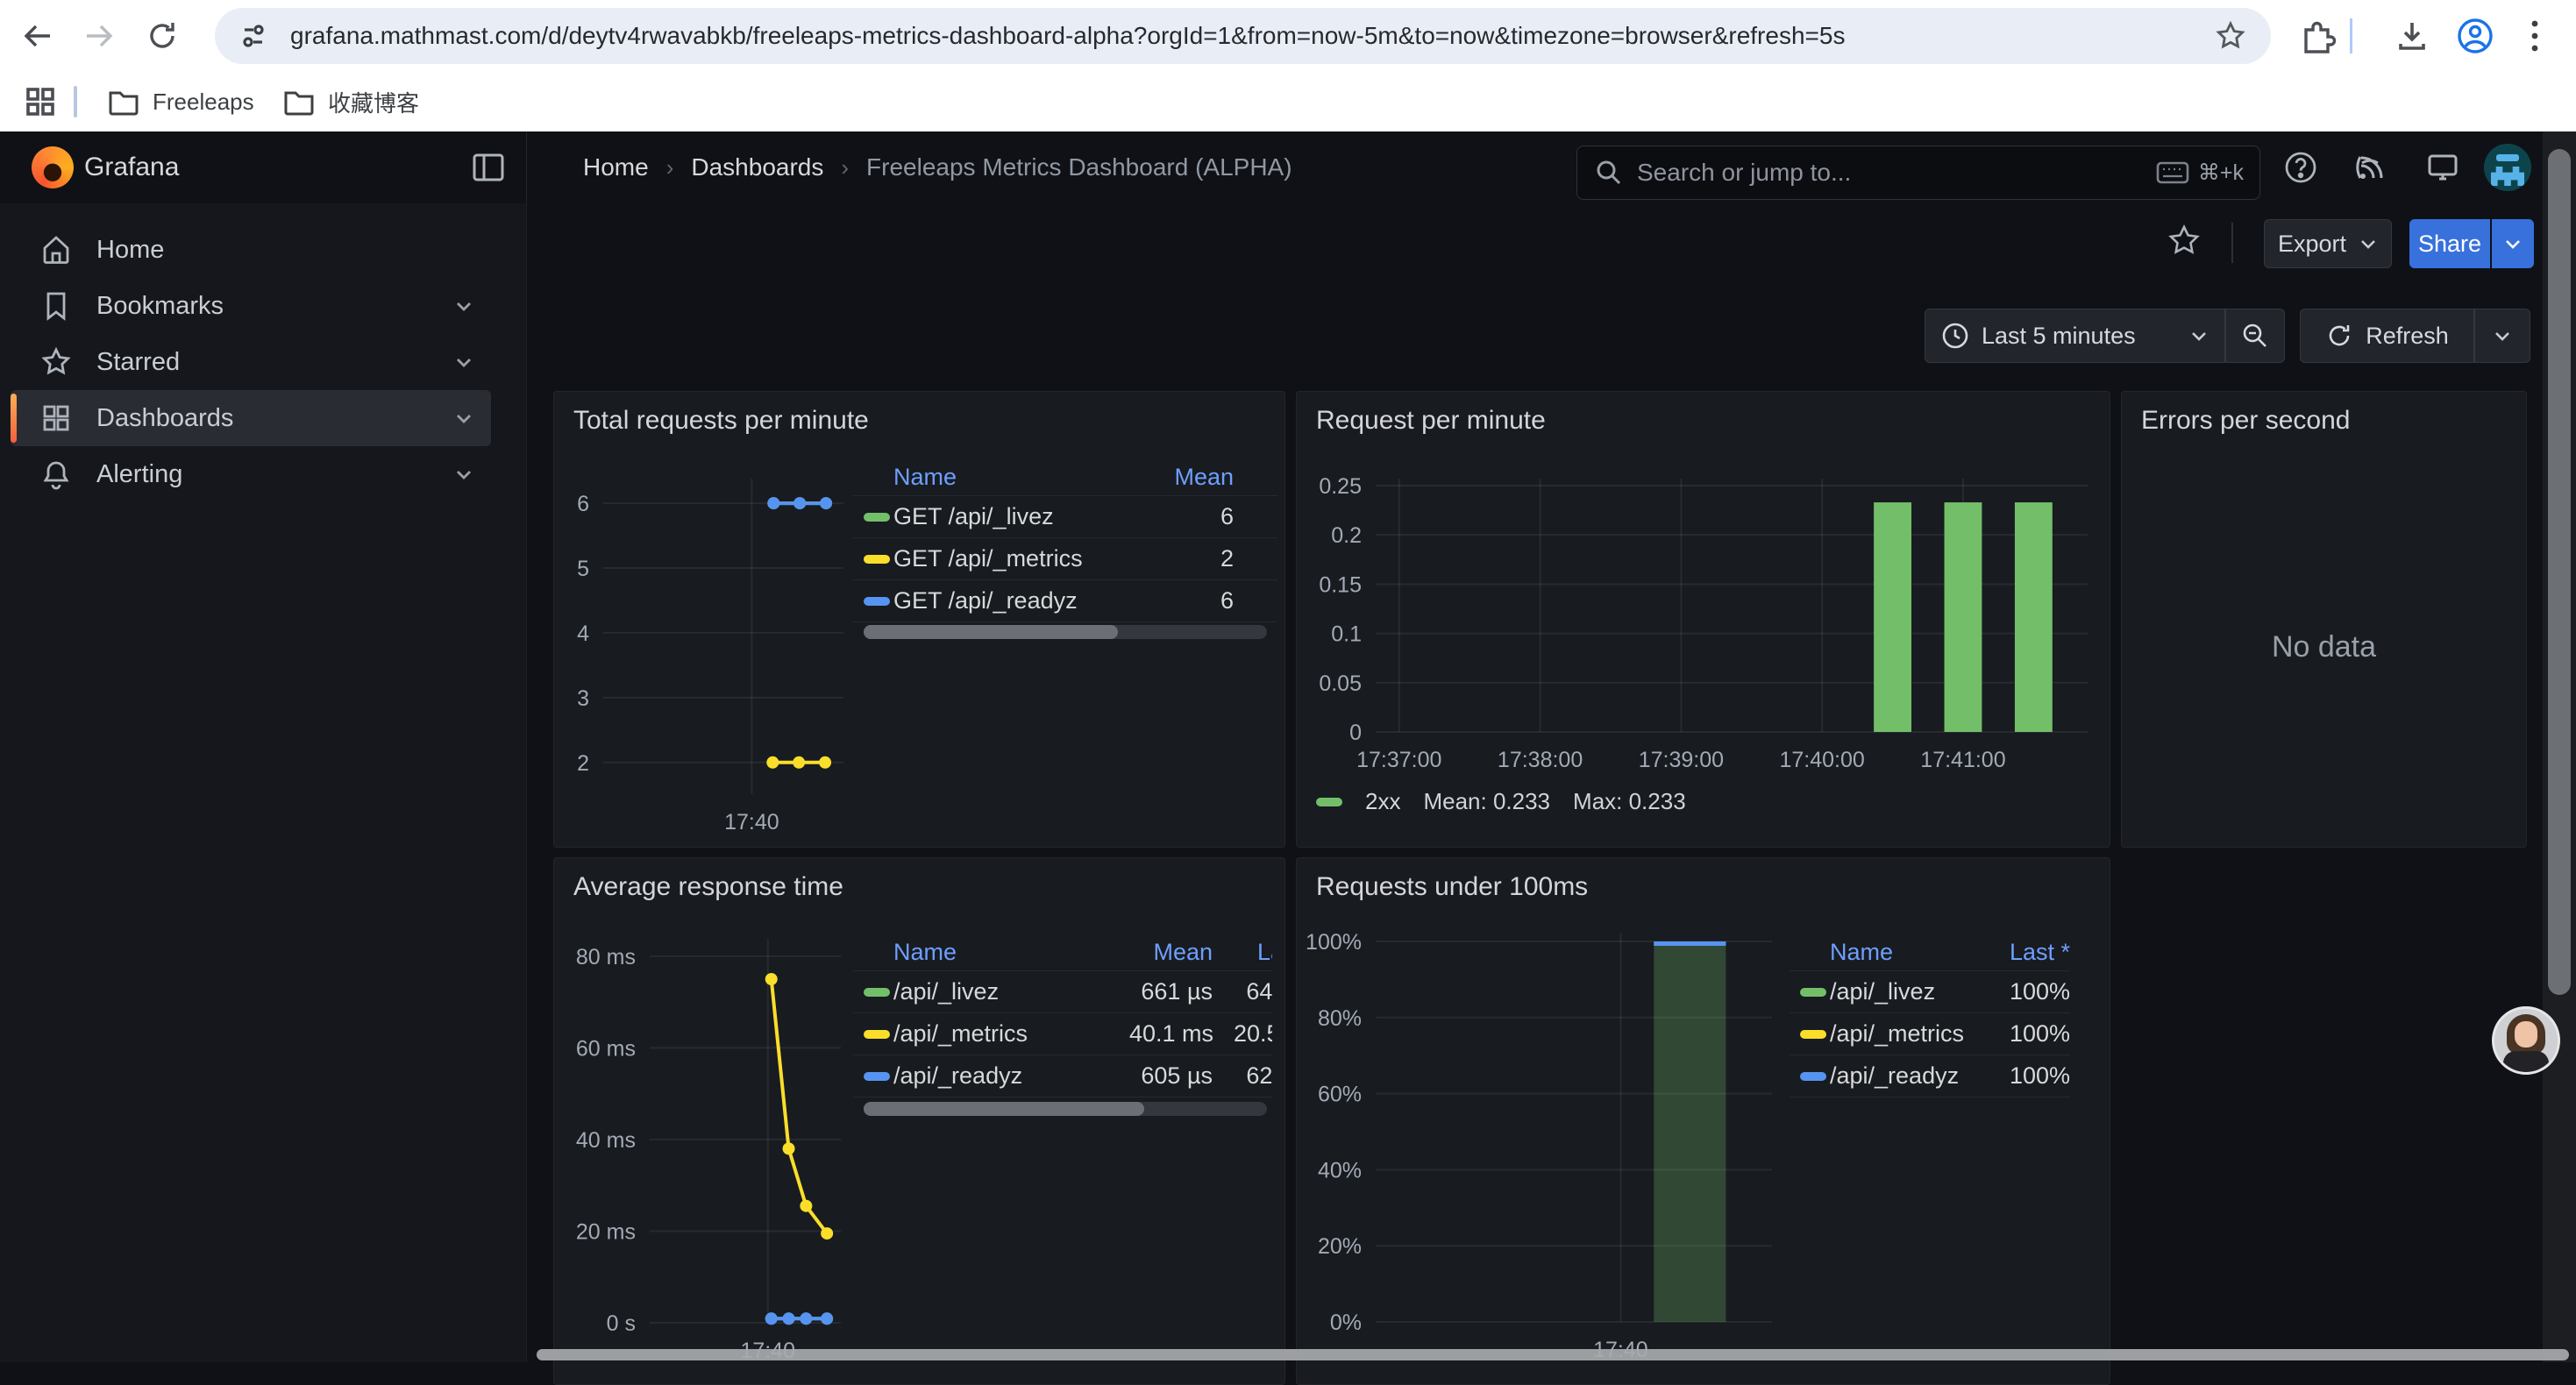 The height and width of the screenshot is (1385, 2576). Describe the element at coordinates (621, 1323) in the screenshot. I see `svg-text: 0 s` at that location.